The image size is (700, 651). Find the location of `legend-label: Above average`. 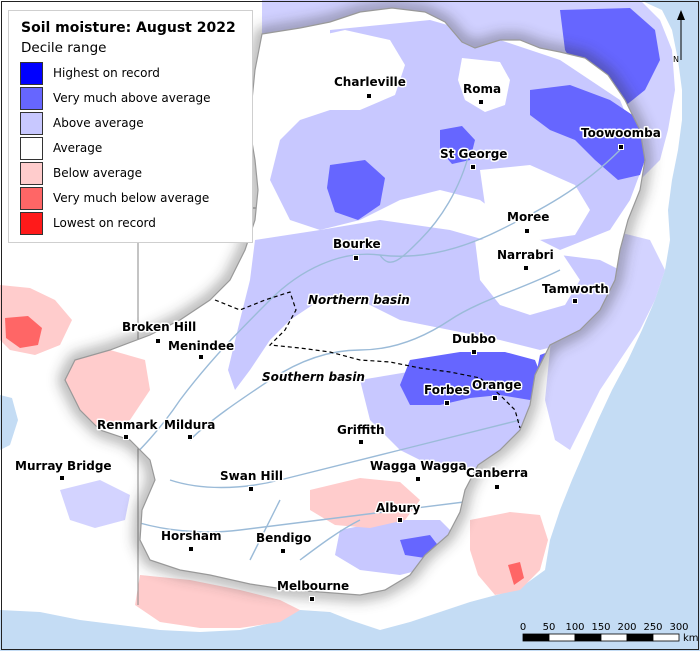

legend-label: Above average is located at coordinates (98, 123).